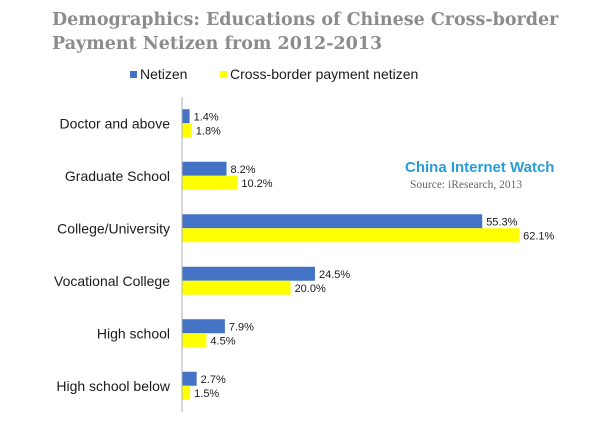 The image size is (600, 426). Describe the element at coordinates (538, 236) in the screenshot. I see `value-label-cross-border-college-university: 62.1%` at that location.